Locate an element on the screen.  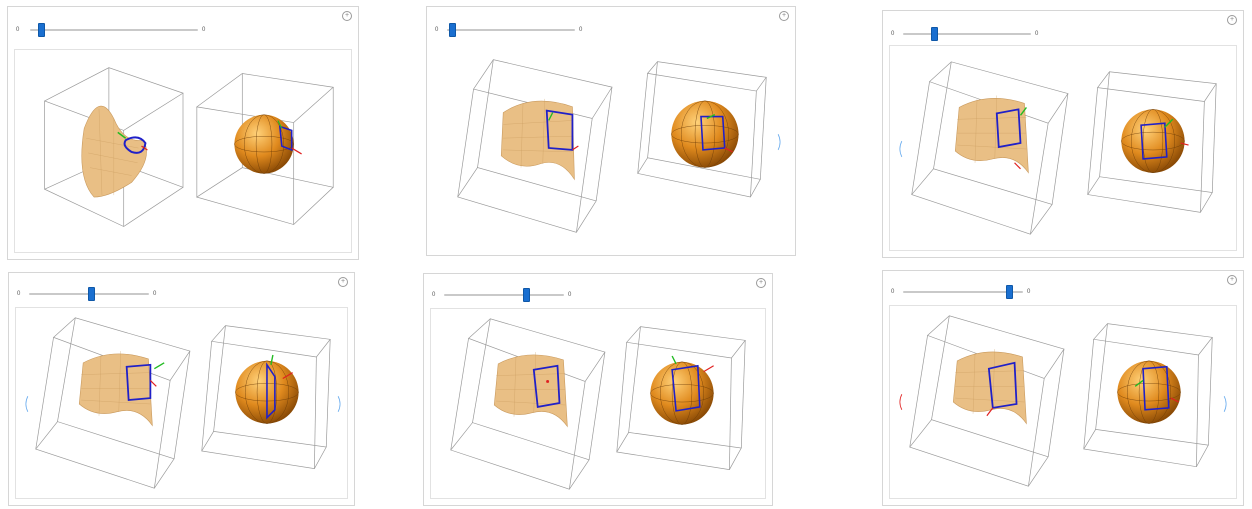
red-point is located at coordinates (548, 381).